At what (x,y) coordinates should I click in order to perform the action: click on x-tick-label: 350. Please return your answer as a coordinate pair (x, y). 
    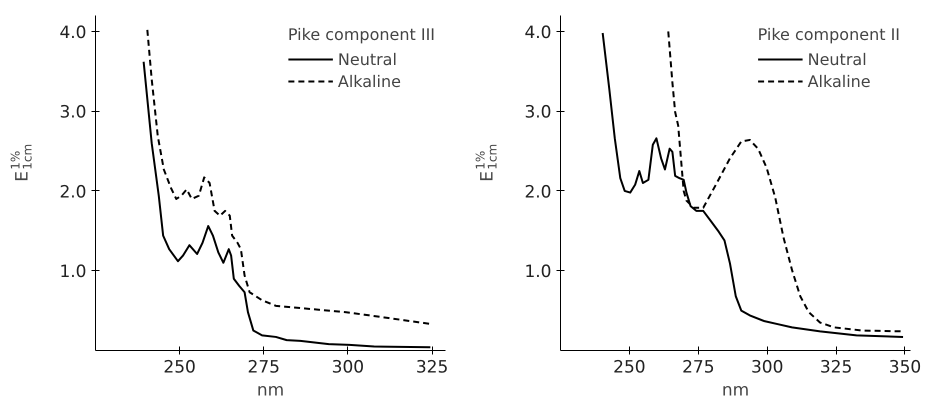
    Looking at the image, I should click on (905, 368).